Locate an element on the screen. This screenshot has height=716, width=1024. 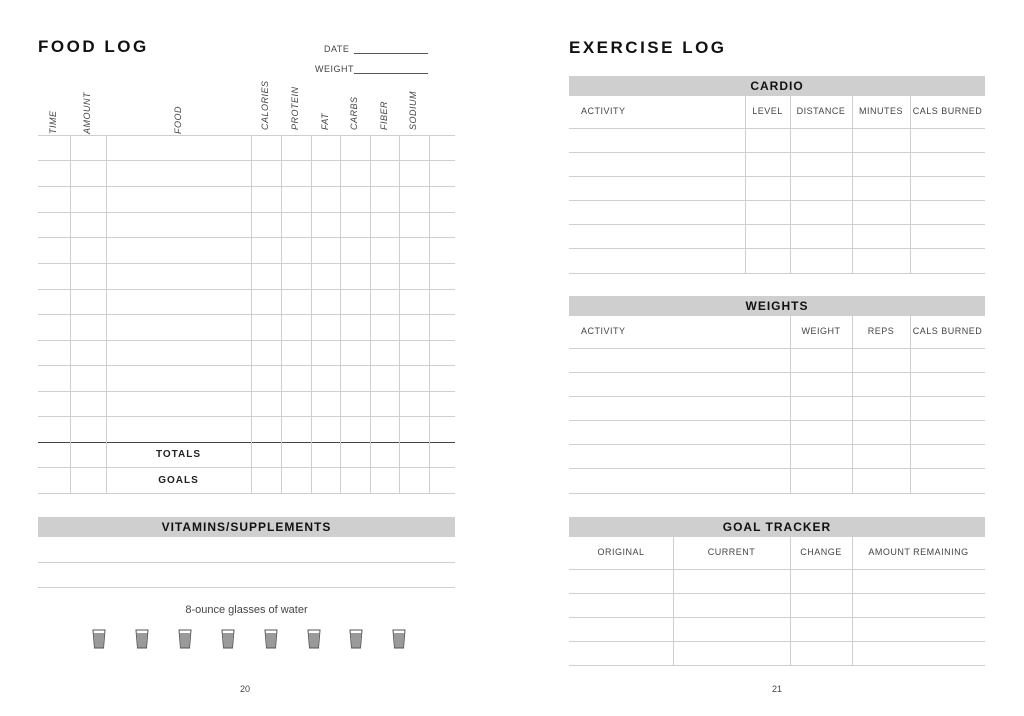
cardio-column-header: LEVEL is located at coordinates (767, 111).